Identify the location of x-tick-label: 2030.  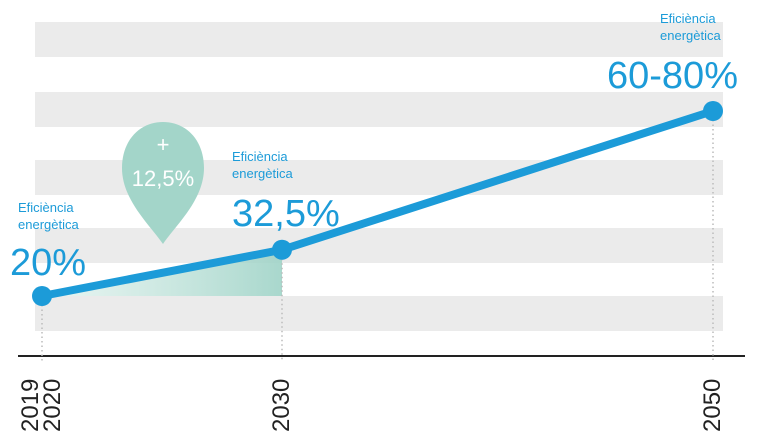
(281, 405).